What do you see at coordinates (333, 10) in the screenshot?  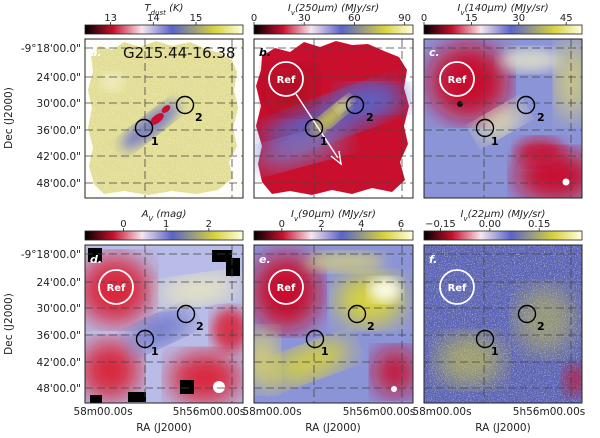 I see `colorbar-title: Iv(250μm) (MJy/sr)` at bounding box center [333, 10].